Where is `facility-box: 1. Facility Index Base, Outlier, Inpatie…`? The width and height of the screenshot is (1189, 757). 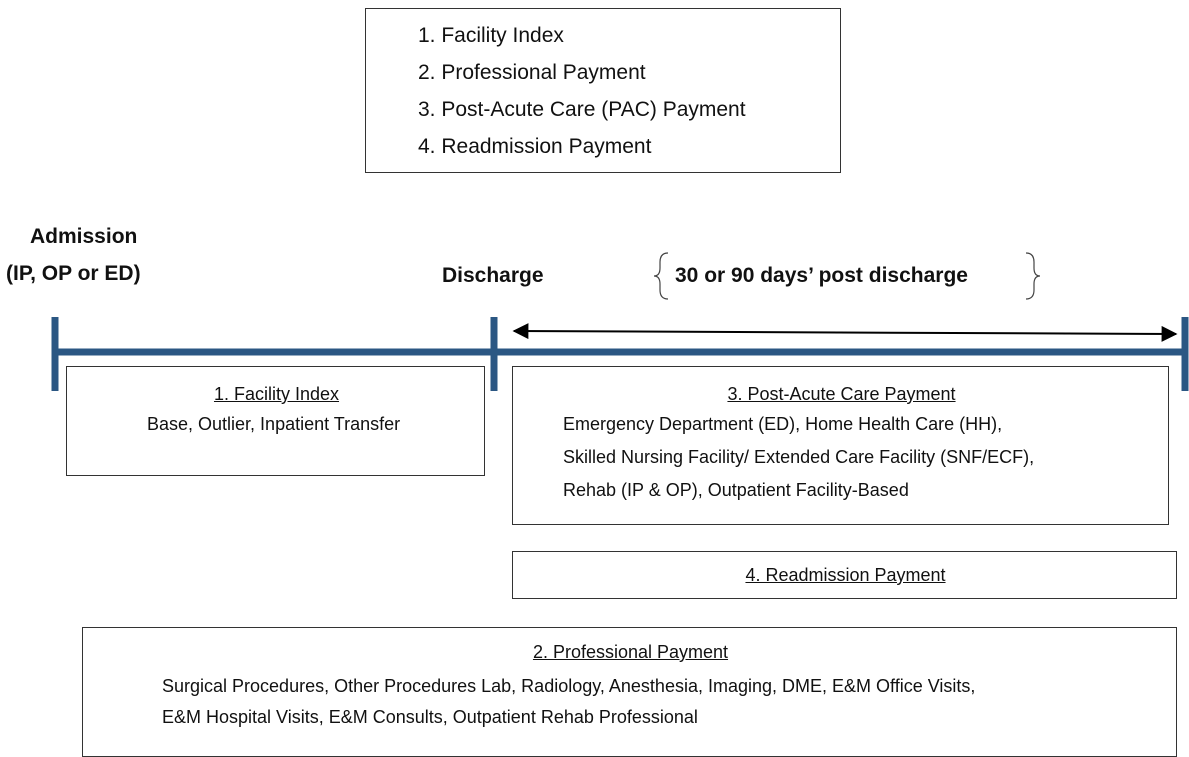 facility-box: 1. Facility Index Base, Outlier, Inpatie… is located at coordinates (275, 421).